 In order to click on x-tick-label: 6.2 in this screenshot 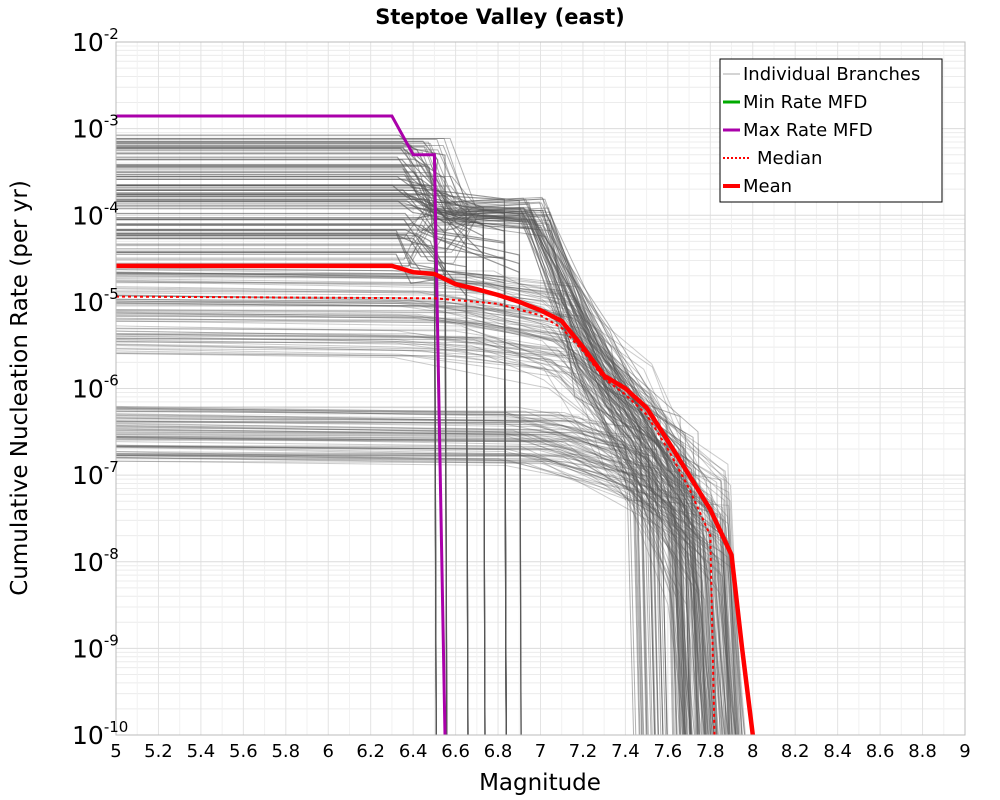, I will do `click(370, 751)`.